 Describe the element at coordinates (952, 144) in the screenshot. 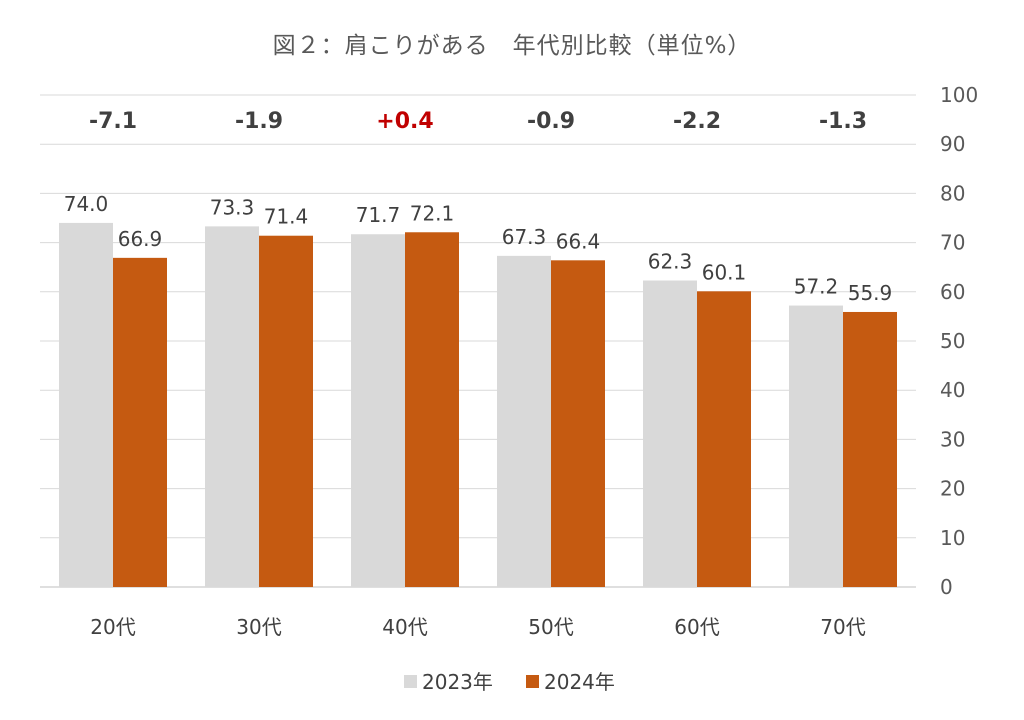

I see `y-tick-label: 90` at that location.